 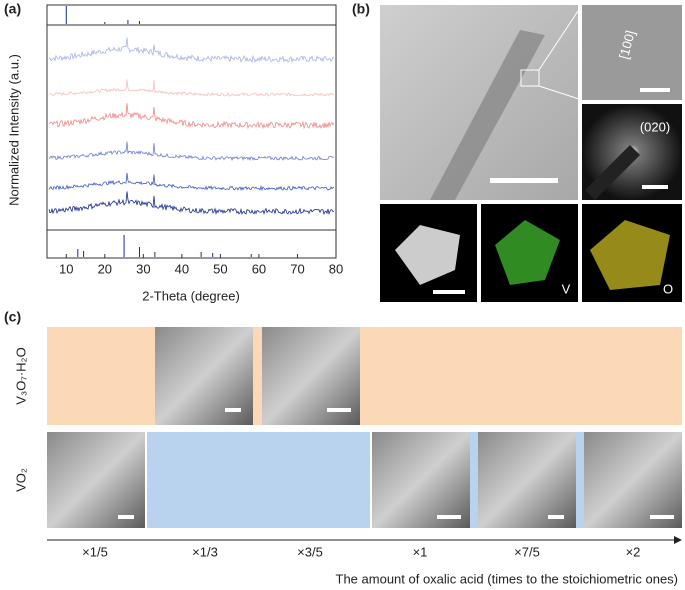 What do you see at coordinates (668, 288) in the screenshot?
I see `map-label: O` at bounding box center [668, 288].